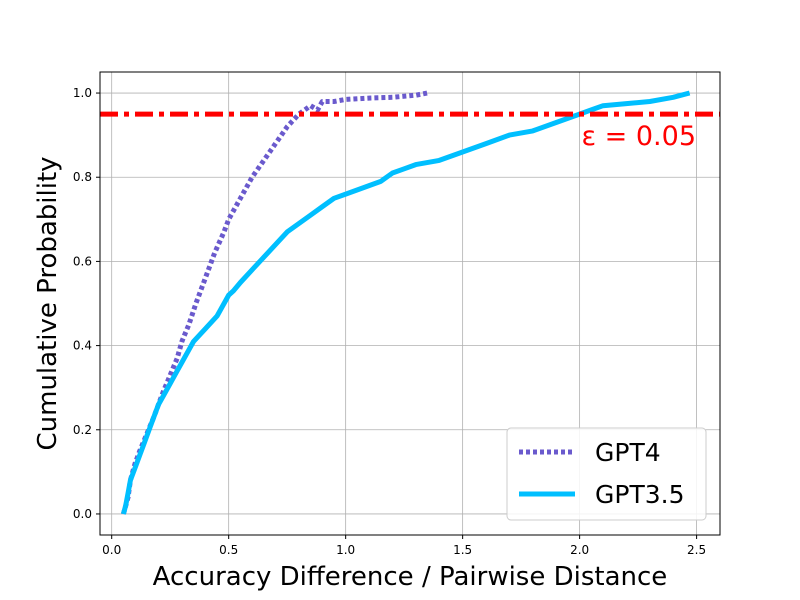 The image size is (800, 600). What do you see at coordinates (228, 550) in the screenshot?
I see `x-tick-label: 0.5` at bounding box center [228, 550].